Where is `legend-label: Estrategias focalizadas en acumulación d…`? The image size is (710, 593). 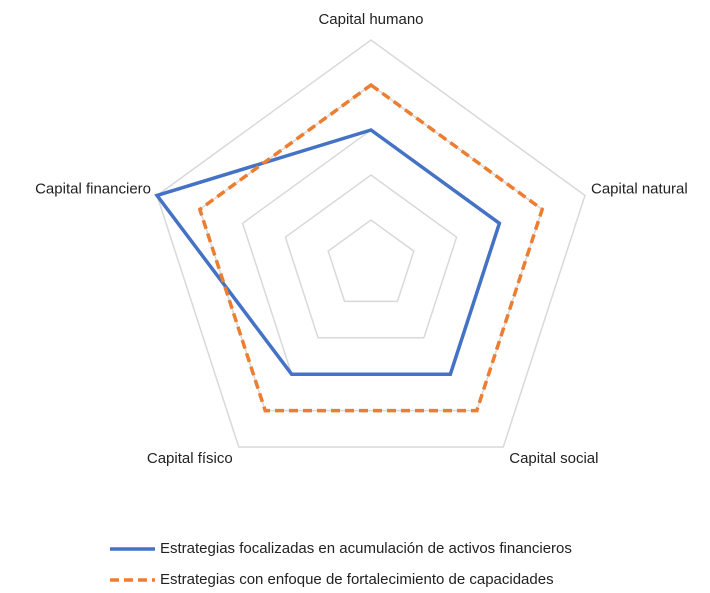 legend-label: Estrategias focalizadas en acumulación d… is located at coordinates (366, 548).